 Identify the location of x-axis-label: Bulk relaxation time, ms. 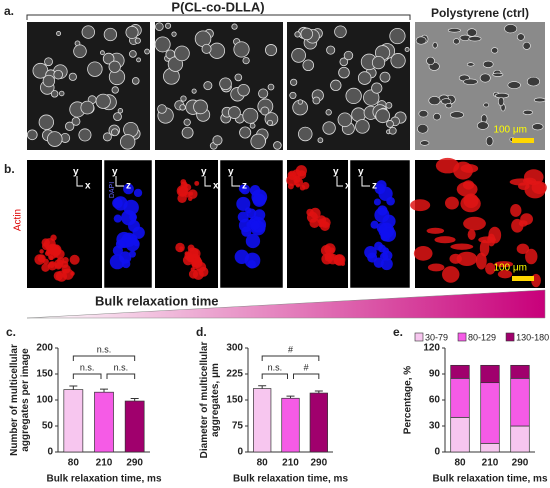
(290, 479).